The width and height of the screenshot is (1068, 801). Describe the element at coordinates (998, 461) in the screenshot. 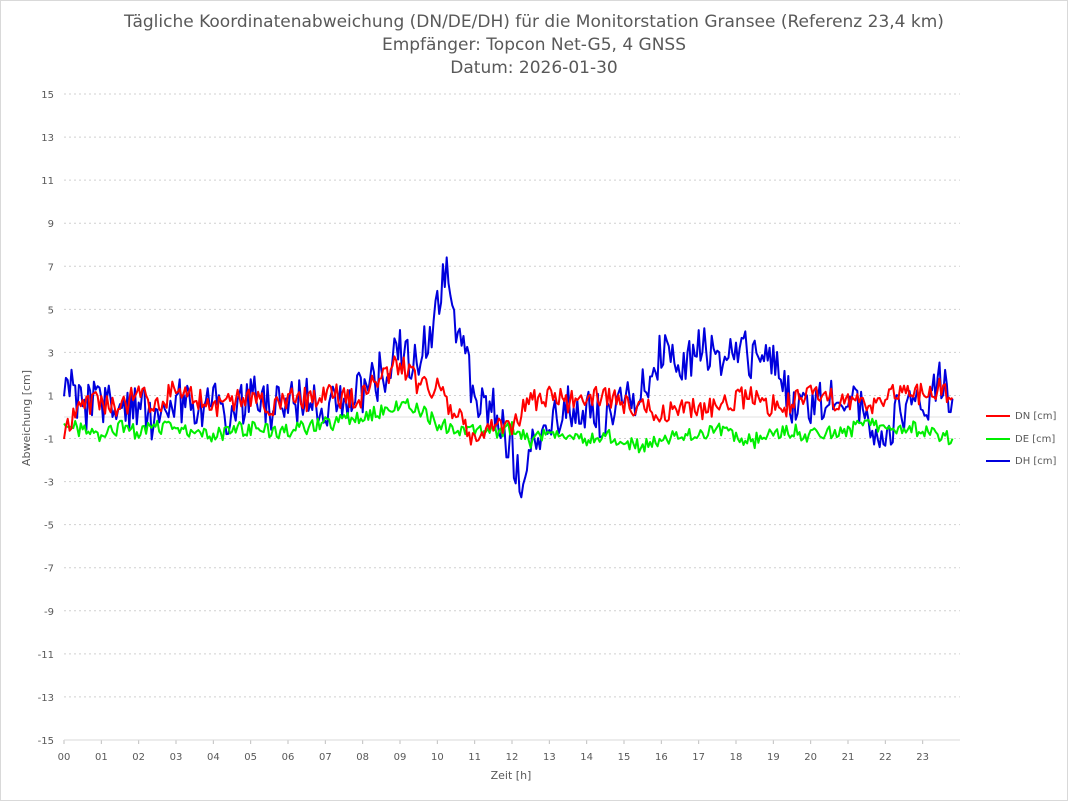

I see `legend-swatch-dh` at that location.